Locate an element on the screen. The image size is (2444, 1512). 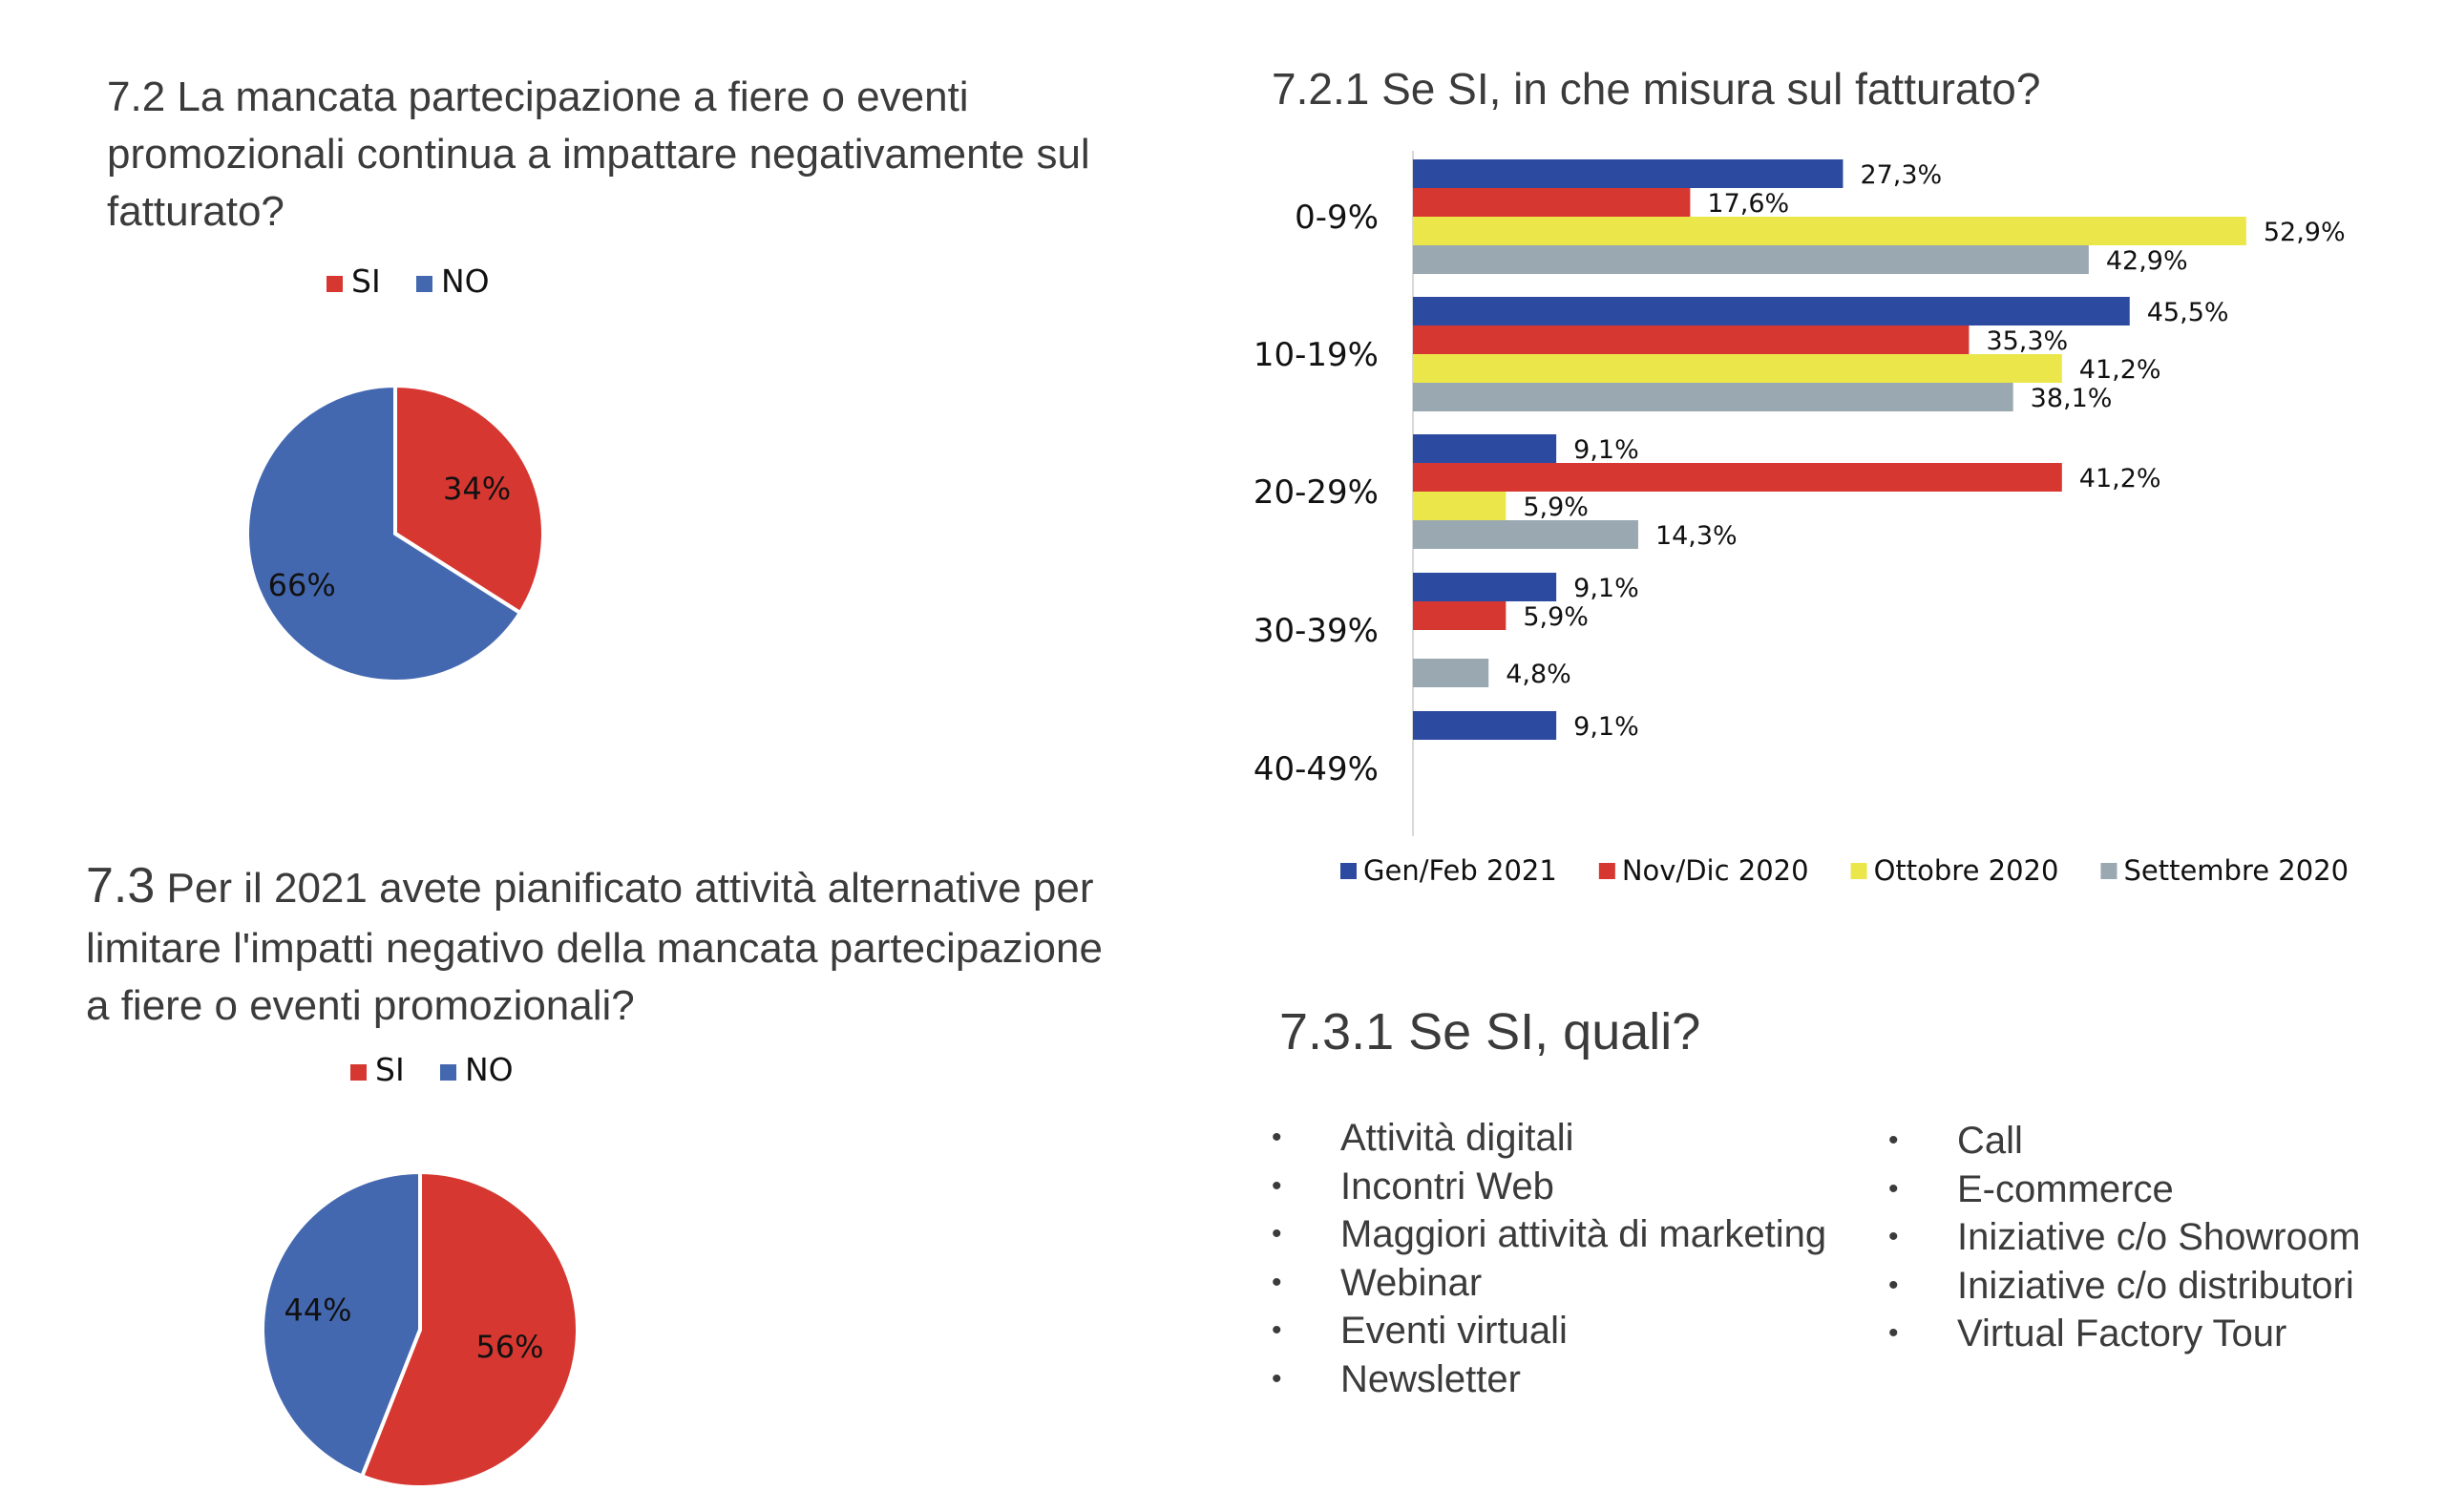
category-label: 0-9% is located at coordinates (1337, 218).